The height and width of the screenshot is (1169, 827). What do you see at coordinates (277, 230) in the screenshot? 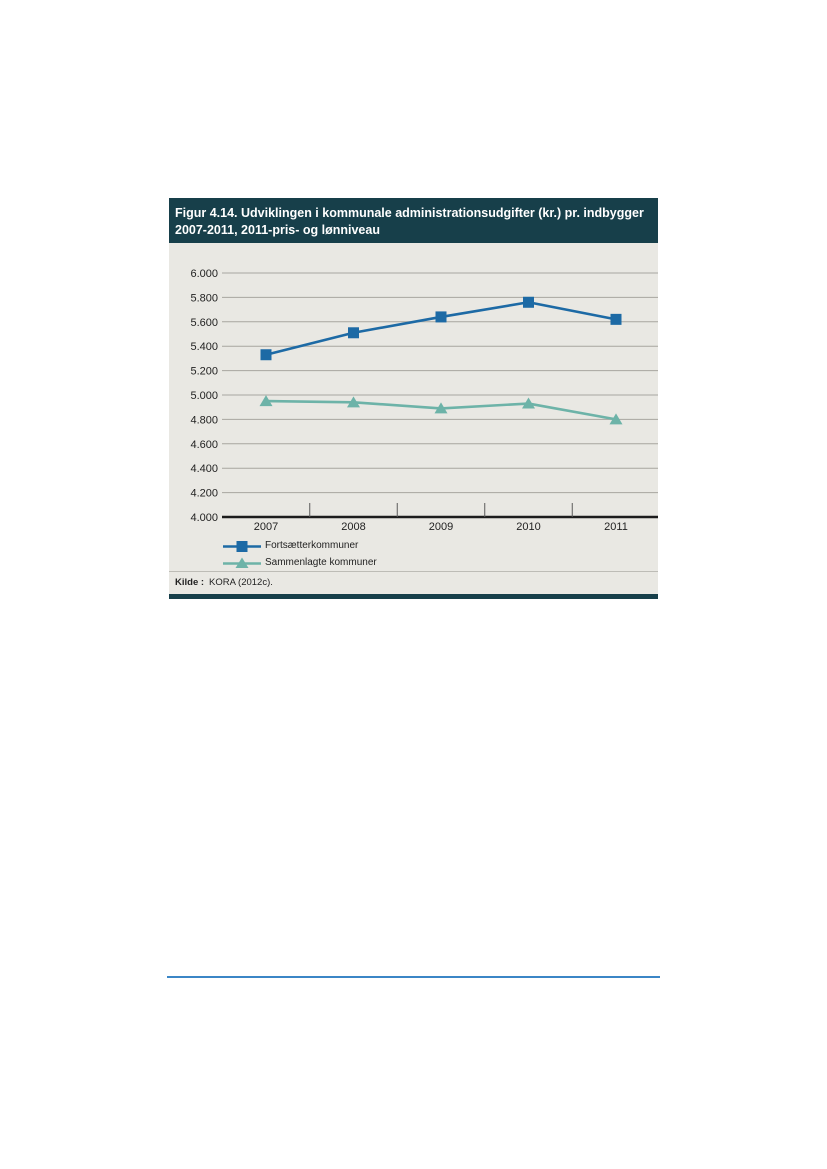
I see `figure-title-line-2: 2007-2011, 2011-pris- og lønniveau` at bounding box center [277, 230].